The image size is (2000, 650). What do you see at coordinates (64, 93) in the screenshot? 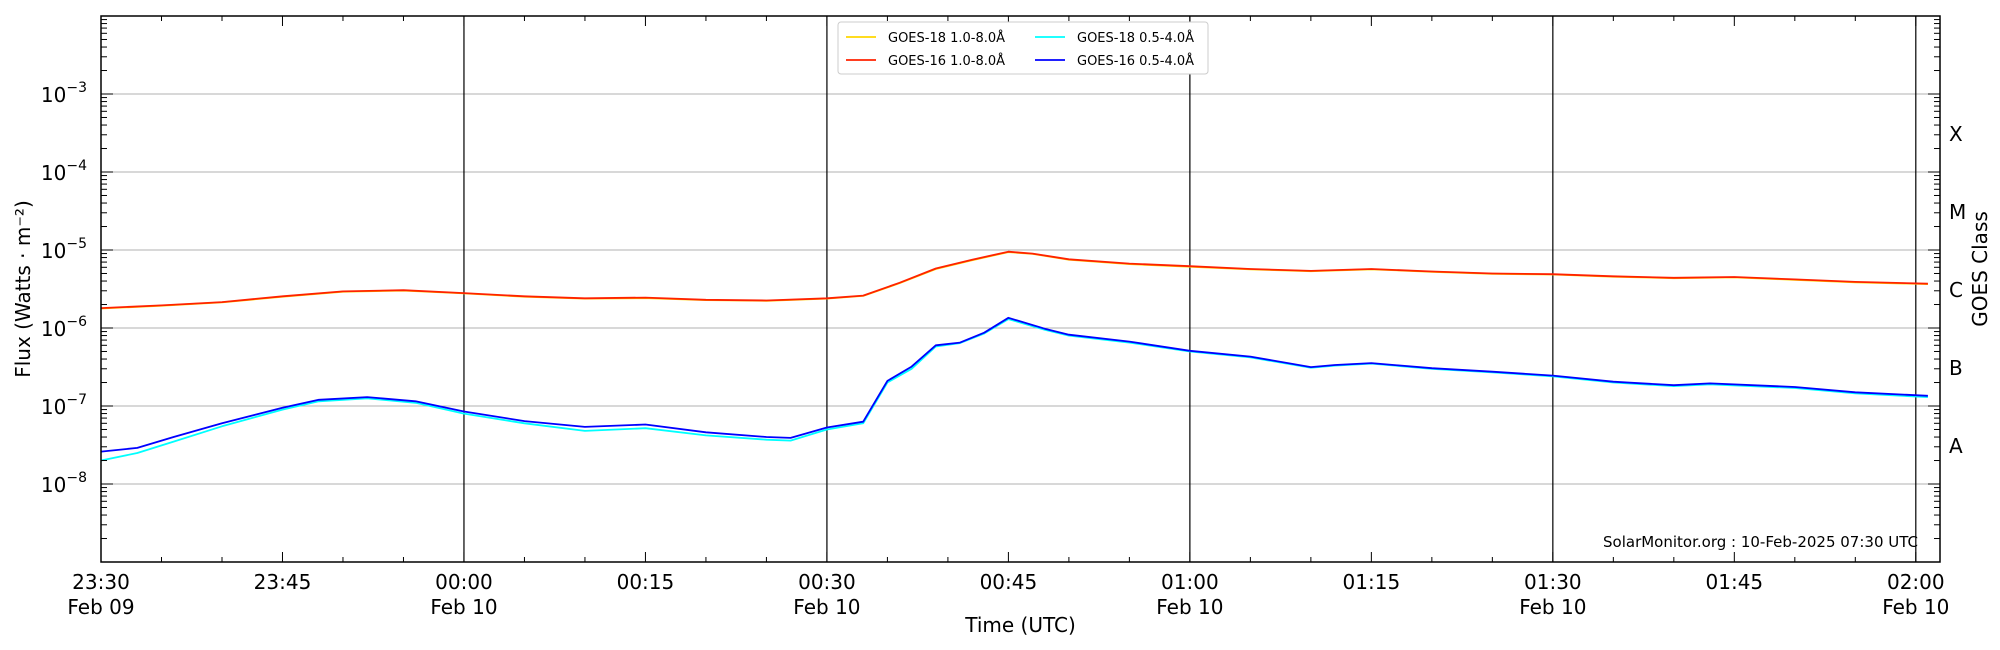
I see `y-tick-label: 10⁻³` at bounding box center [64, 93].